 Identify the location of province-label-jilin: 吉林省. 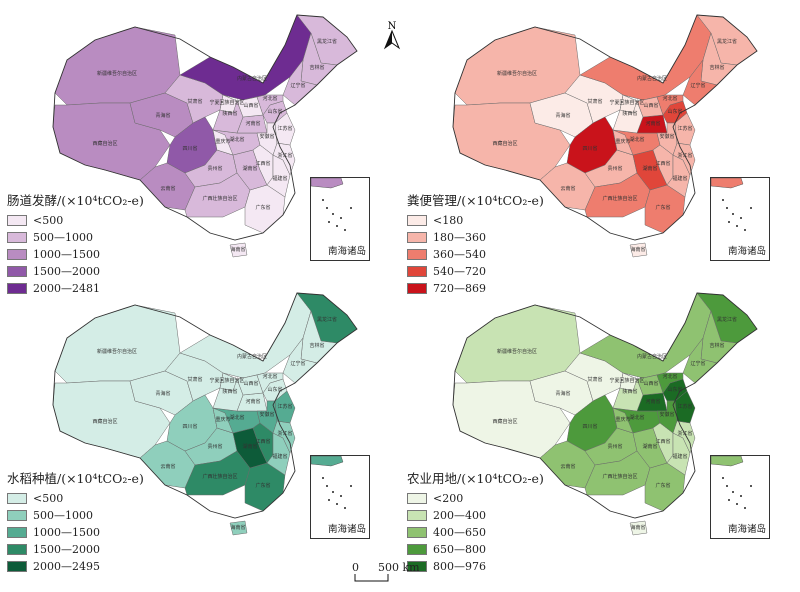
(316, 67).